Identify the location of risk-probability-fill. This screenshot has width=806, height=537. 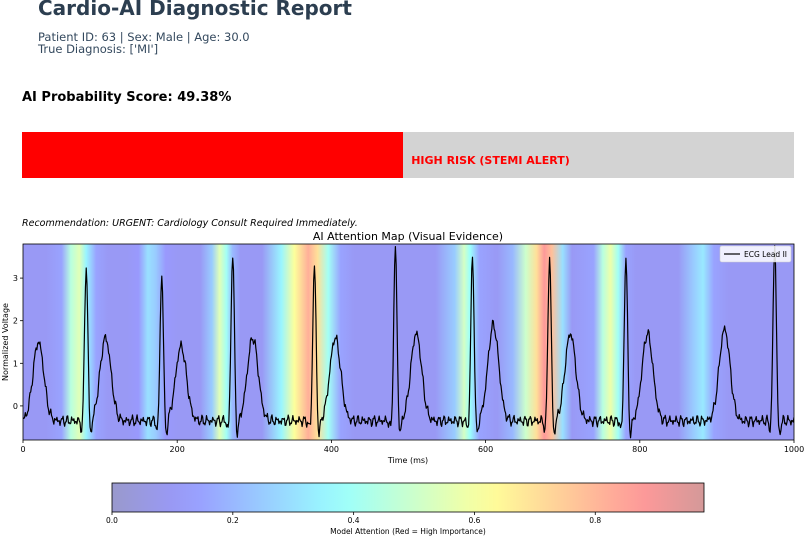
(213, 155).